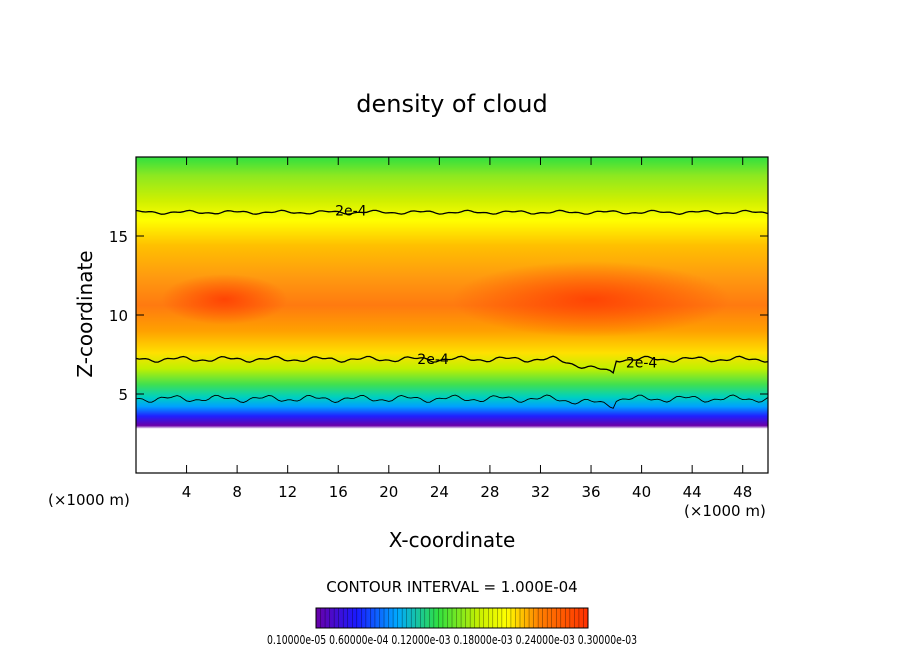 The image size is (904, 654). What do you see at coordinates (451, 104) in the screenshot?
I see `chart-title: density of cloud` at bounding box center [451, 104].